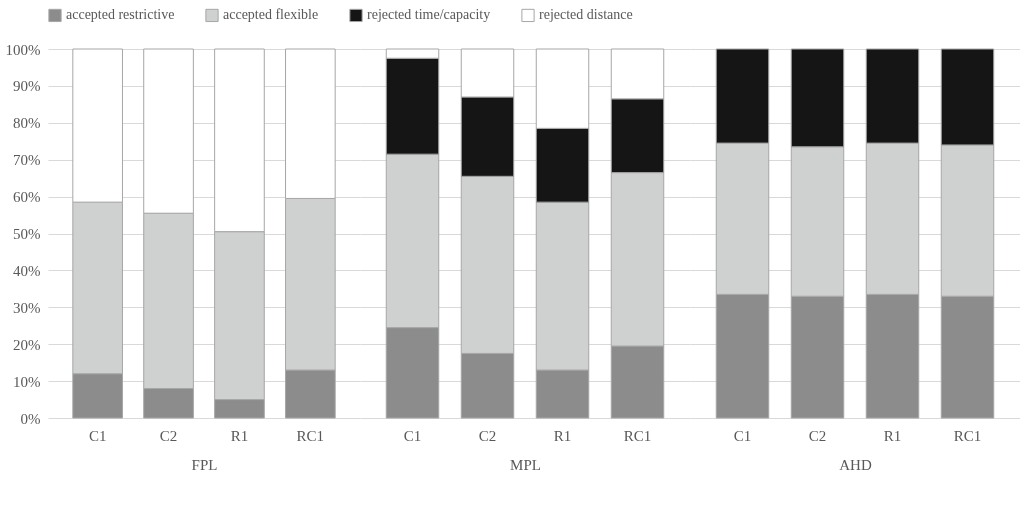  I want to click on legend-label: accepted flexible, so click(271, 15).